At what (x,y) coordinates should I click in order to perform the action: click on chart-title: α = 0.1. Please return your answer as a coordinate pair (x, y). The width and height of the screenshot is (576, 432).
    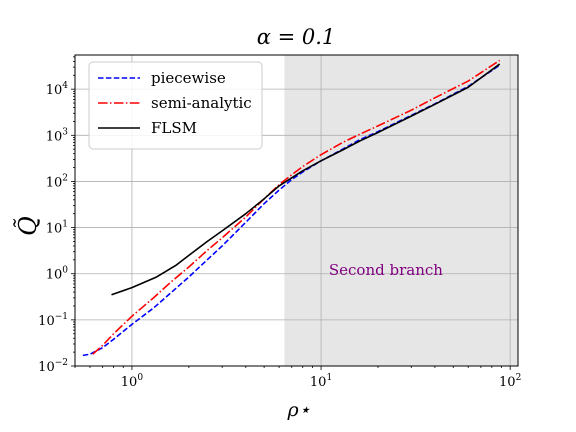
    Looking at the image, I should click on (296, 37).